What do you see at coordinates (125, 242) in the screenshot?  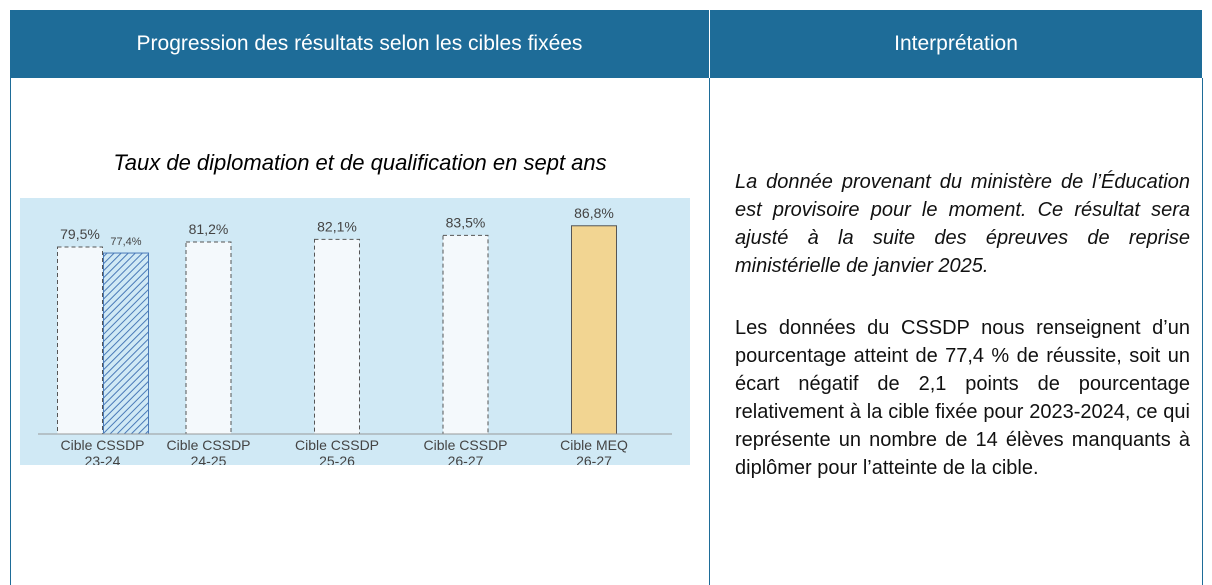 I see `value-label: 77,4%` at bounding box center [125, 242].